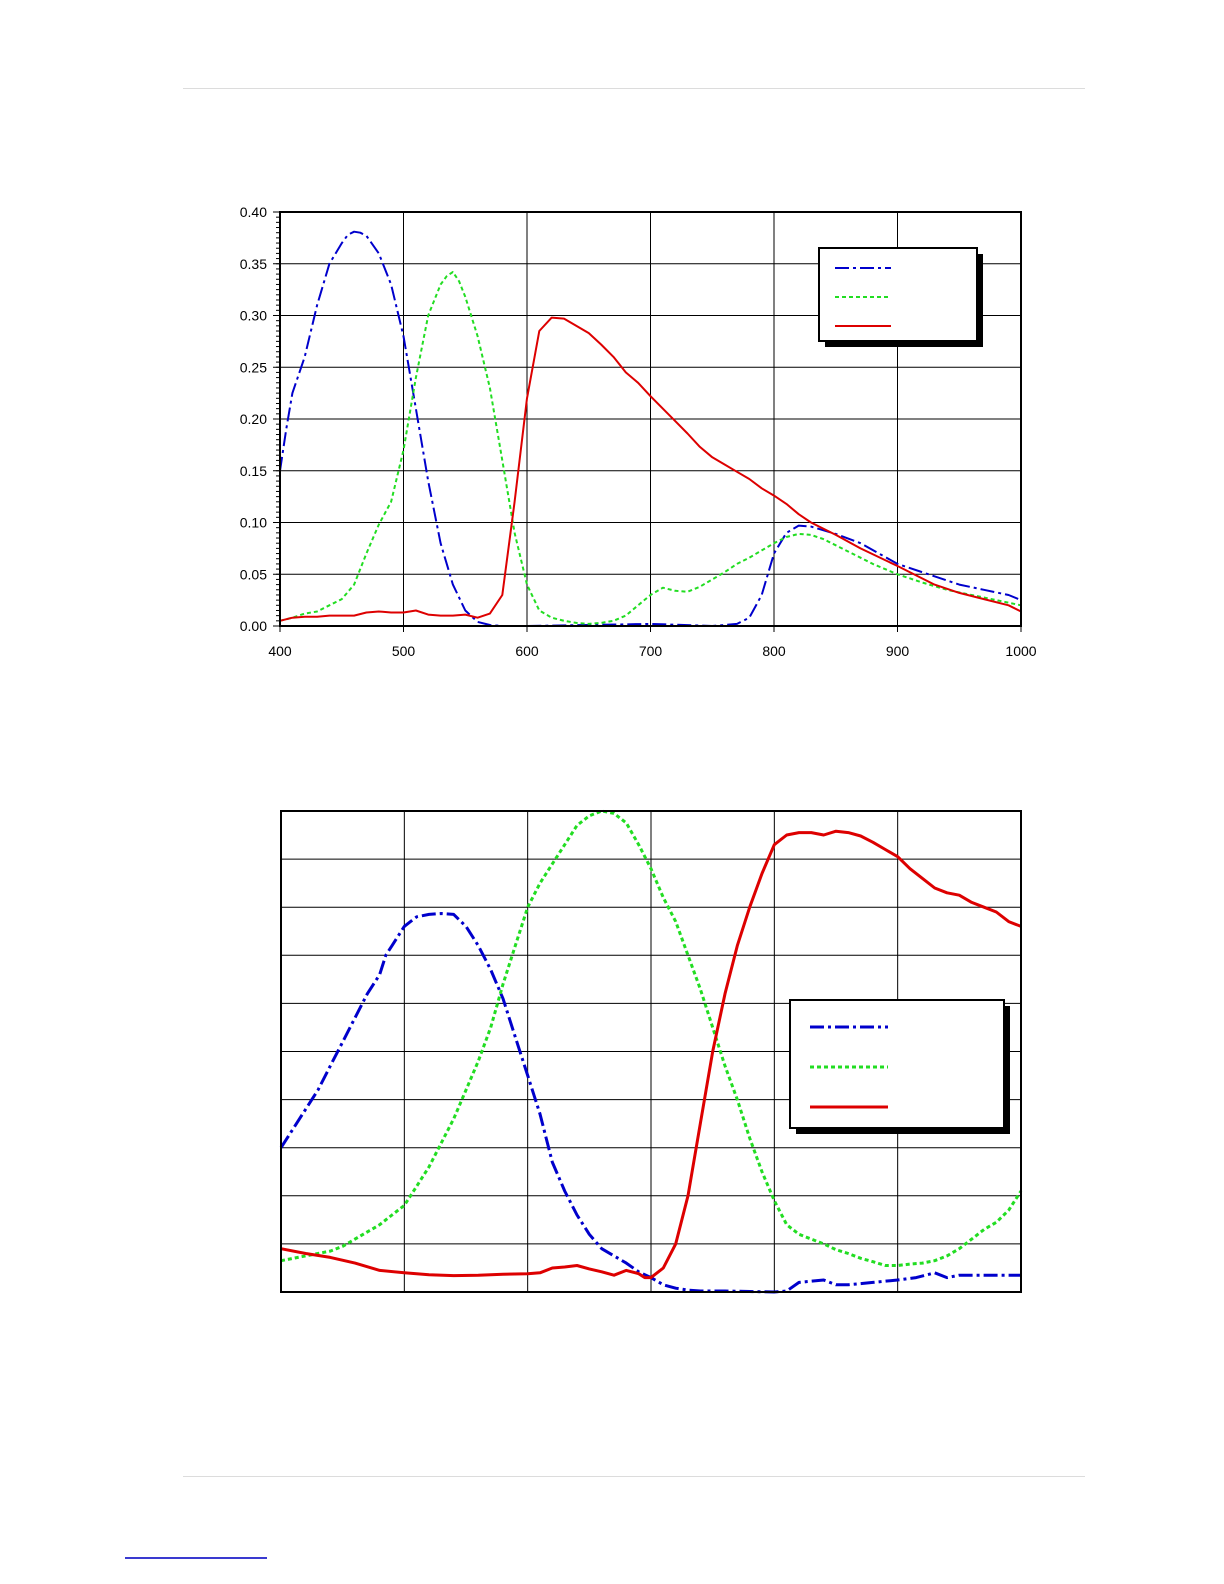 The image size is (1224, 1584). I want to click on y-tick-label: 0.10, so click(253, 523).